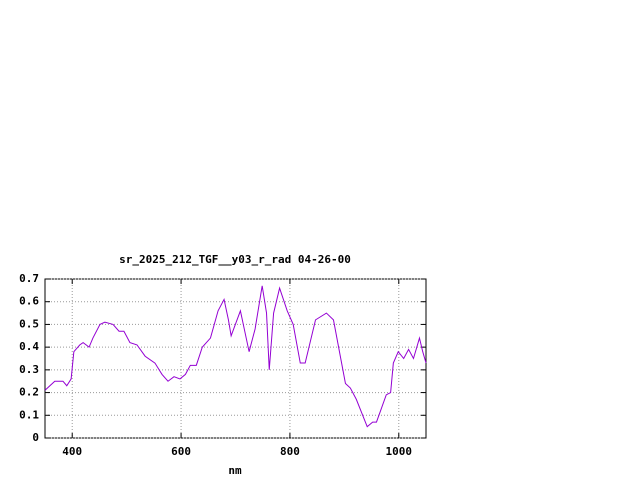  I want to click on y-tick-label: 0.4, so click(29, 346).